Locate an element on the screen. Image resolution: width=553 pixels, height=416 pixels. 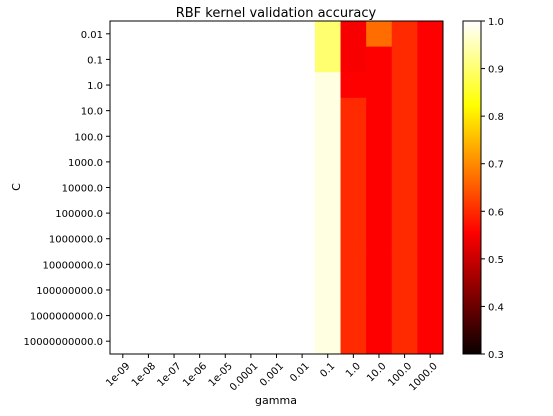
colorbar-tick-label: 0.7 is located at coordinates (496, 165).